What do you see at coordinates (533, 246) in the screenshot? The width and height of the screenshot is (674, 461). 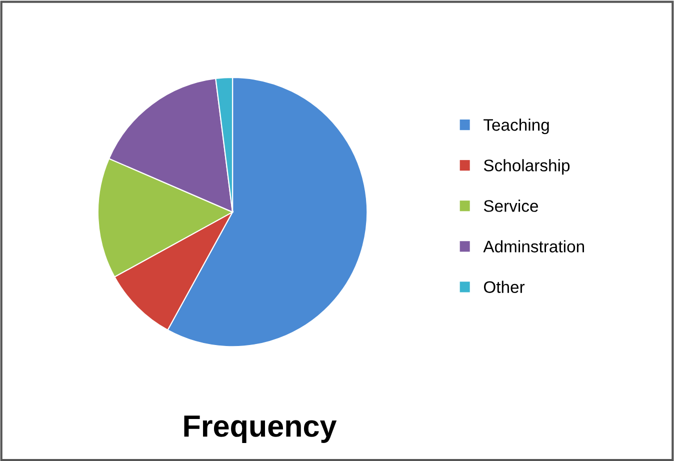 I see `legend-label: Adminstration` at bounding box center [533, 246].